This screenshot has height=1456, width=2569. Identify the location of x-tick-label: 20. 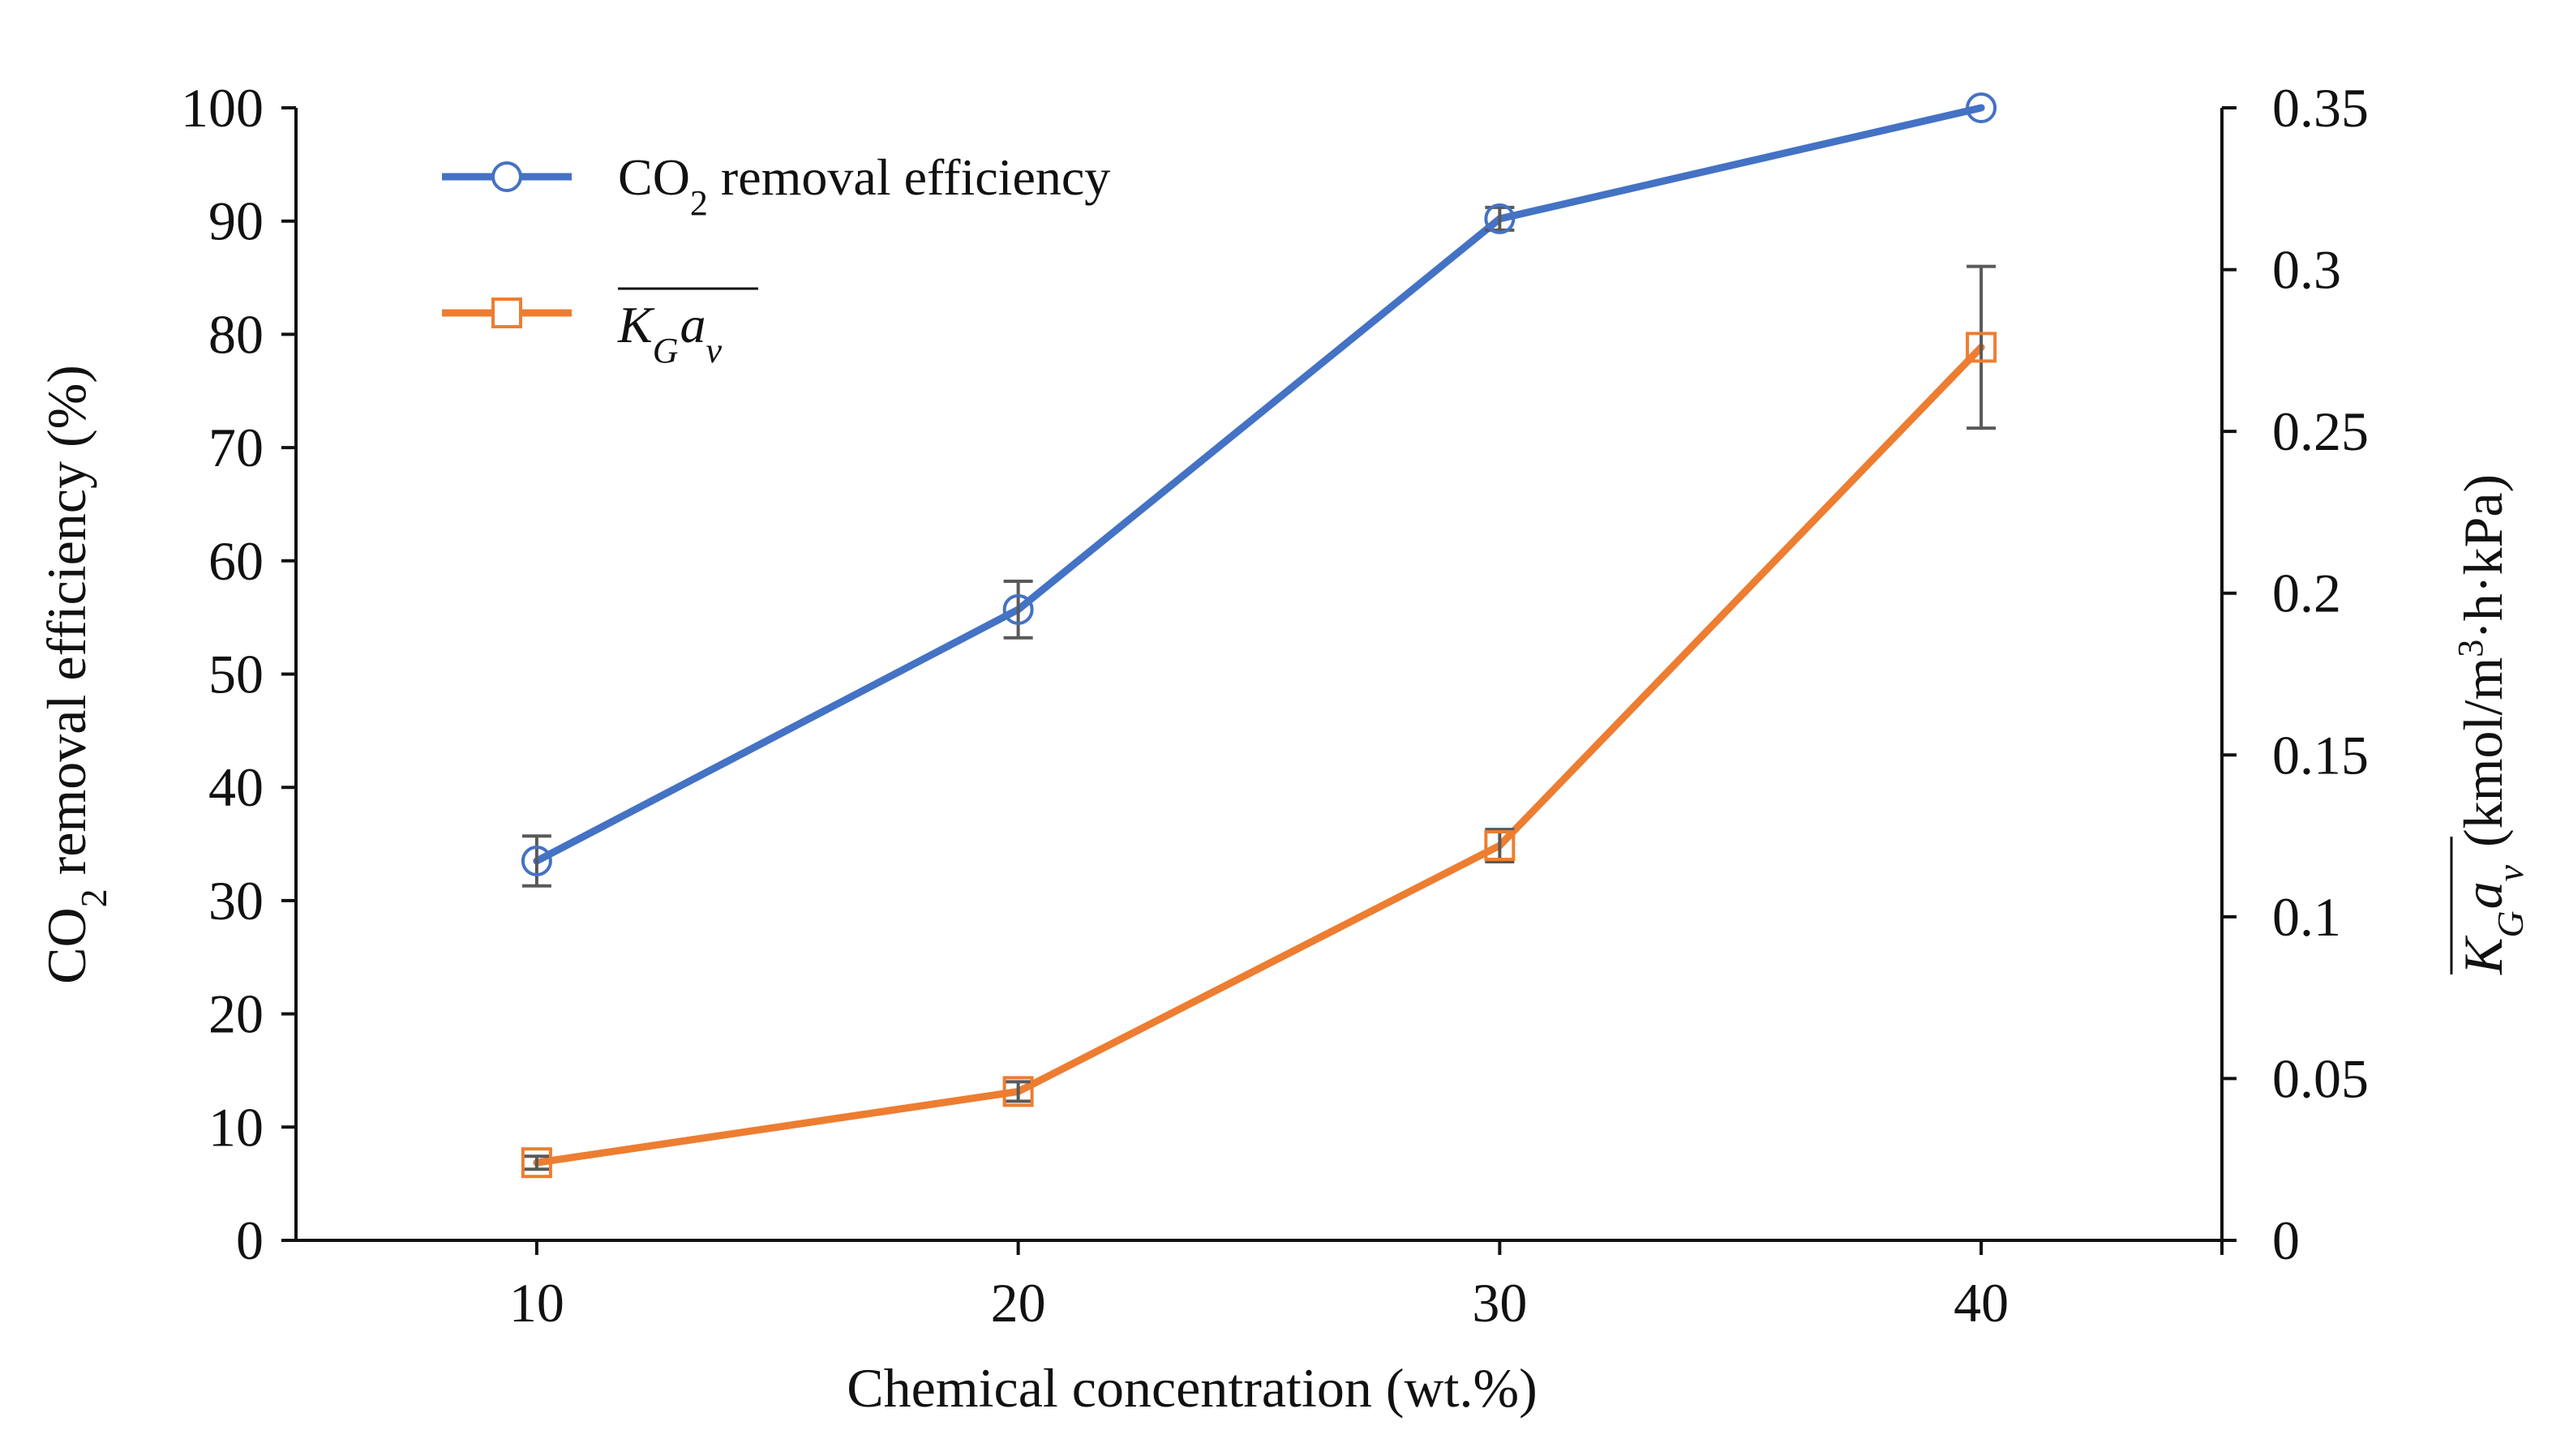
(1018, 1303).